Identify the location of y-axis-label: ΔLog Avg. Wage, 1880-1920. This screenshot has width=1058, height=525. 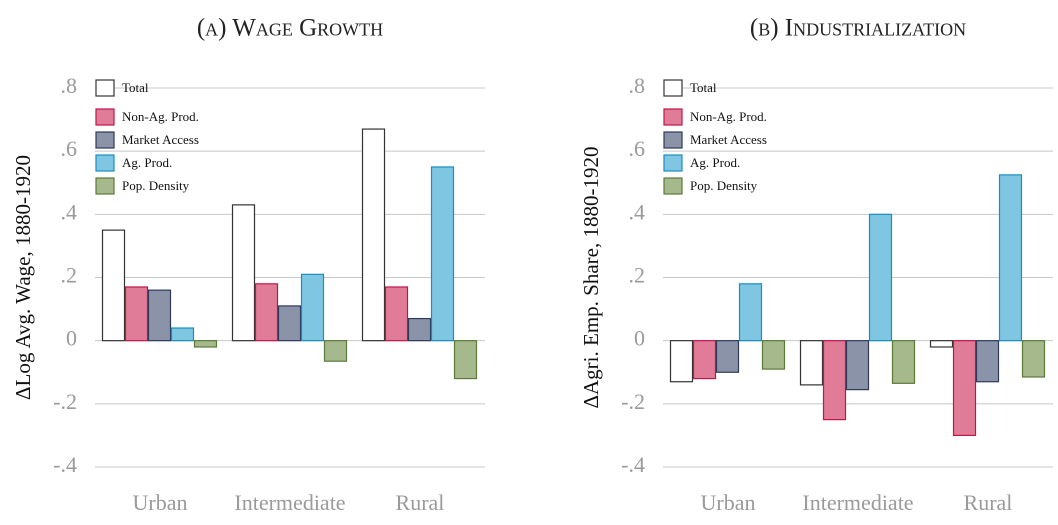
(23, 277).